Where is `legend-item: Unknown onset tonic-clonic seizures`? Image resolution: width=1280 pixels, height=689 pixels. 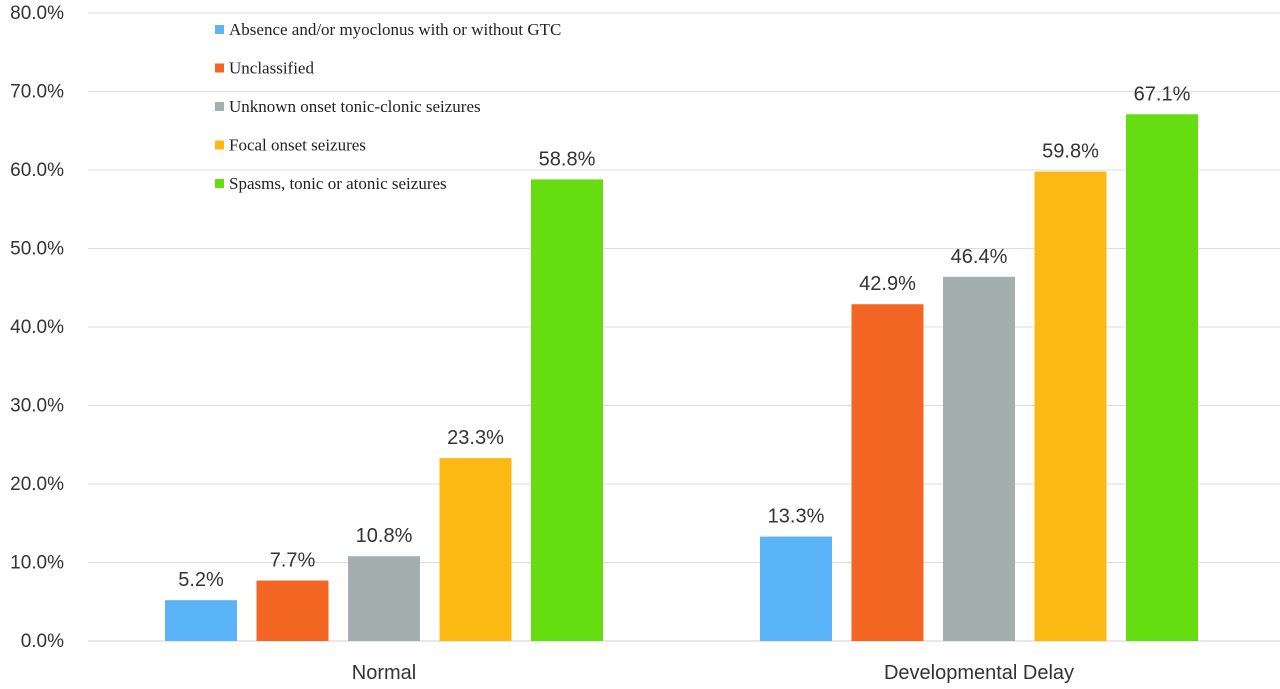
legend-item: Unknown onset tonic-clonic seizures is located at coordinates (348, 106).